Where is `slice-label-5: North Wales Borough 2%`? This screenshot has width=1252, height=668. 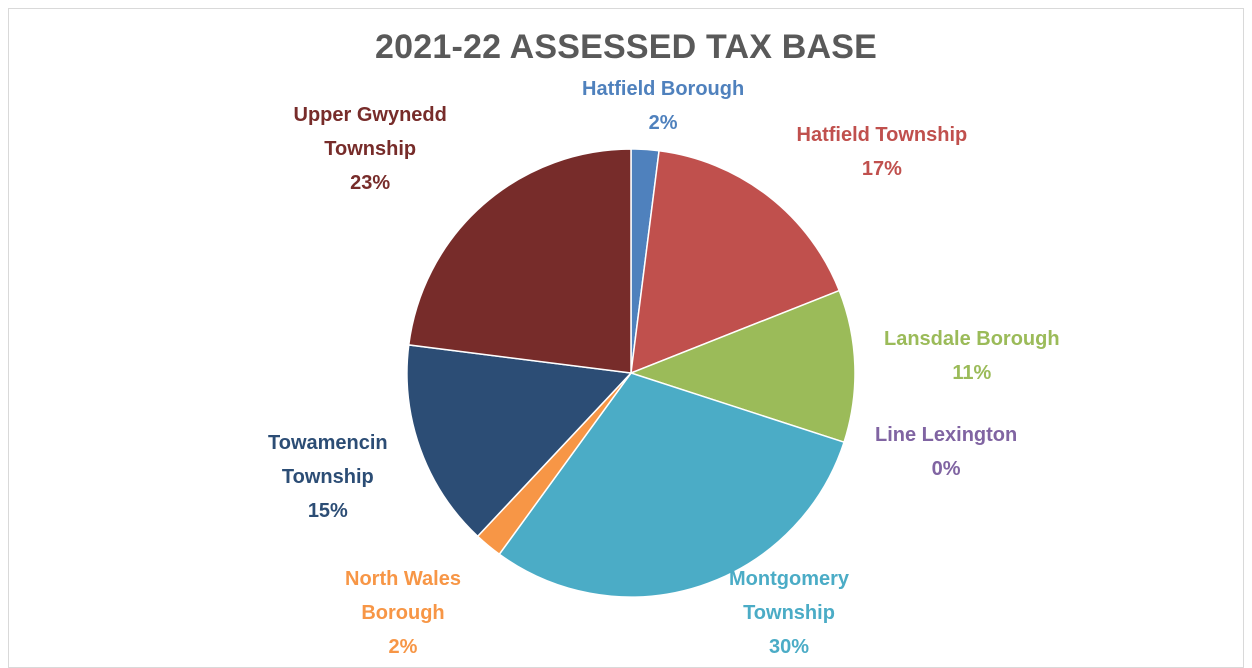 slice-label-5: North Wales Borough 2% is located at coordinates (403, 613).